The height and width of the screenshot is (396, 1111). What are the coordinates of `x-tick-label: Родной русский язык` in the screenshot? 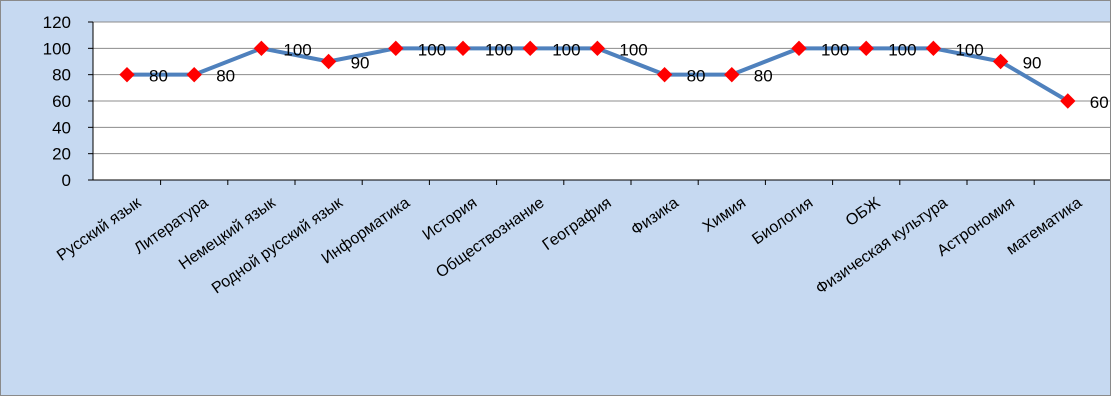 It's located at (278, 246).